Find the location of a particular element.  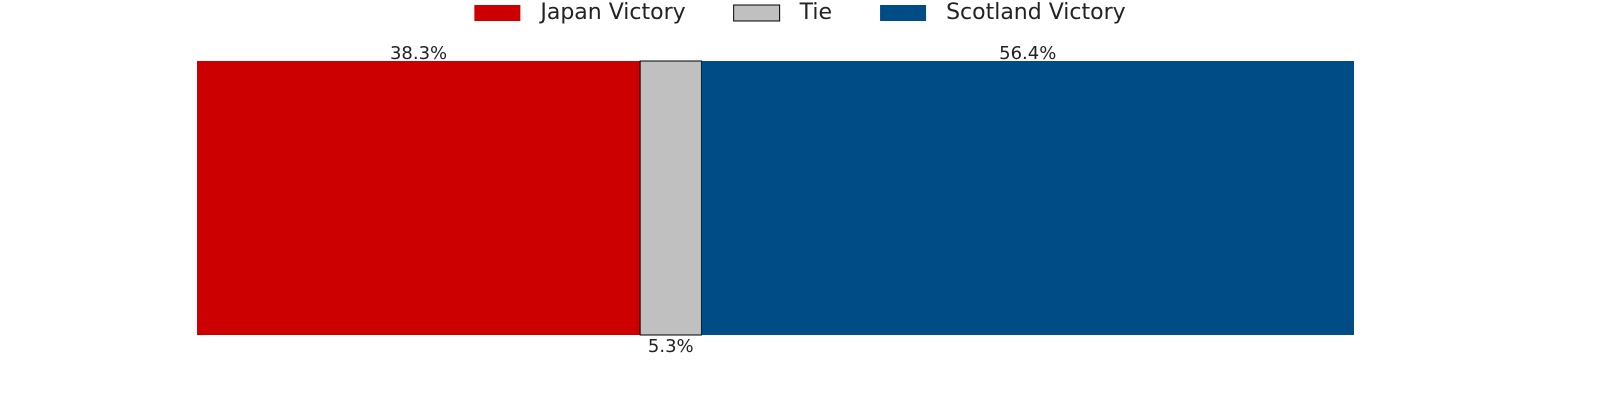

value-label: 5.3% is located at coordinates (671, 346).